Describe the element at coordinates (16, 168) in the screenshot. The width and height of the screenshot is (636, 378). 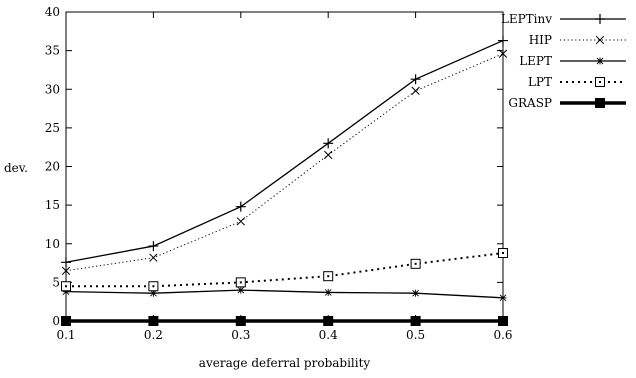
I see `y-axis-title: dev.` at that location.